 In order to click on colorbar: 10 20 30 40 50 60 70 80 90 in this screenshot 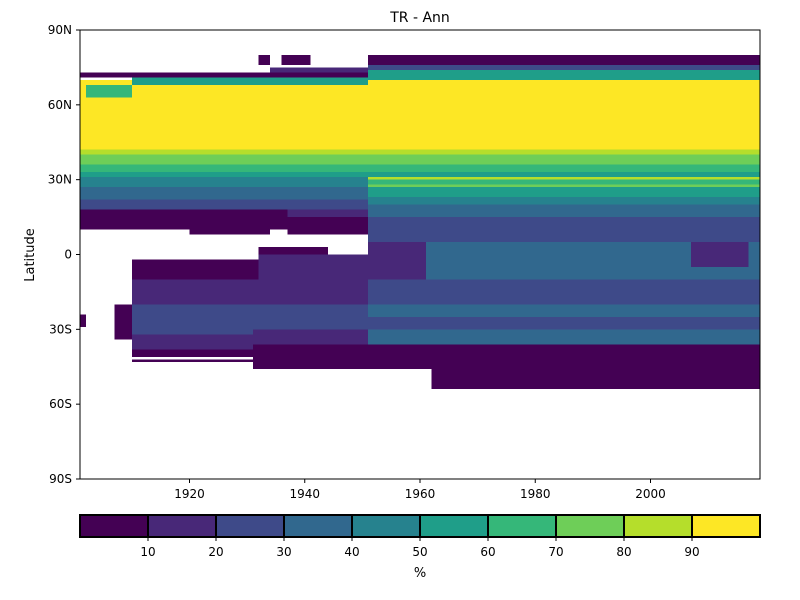, I will do `click(420, 536)`.